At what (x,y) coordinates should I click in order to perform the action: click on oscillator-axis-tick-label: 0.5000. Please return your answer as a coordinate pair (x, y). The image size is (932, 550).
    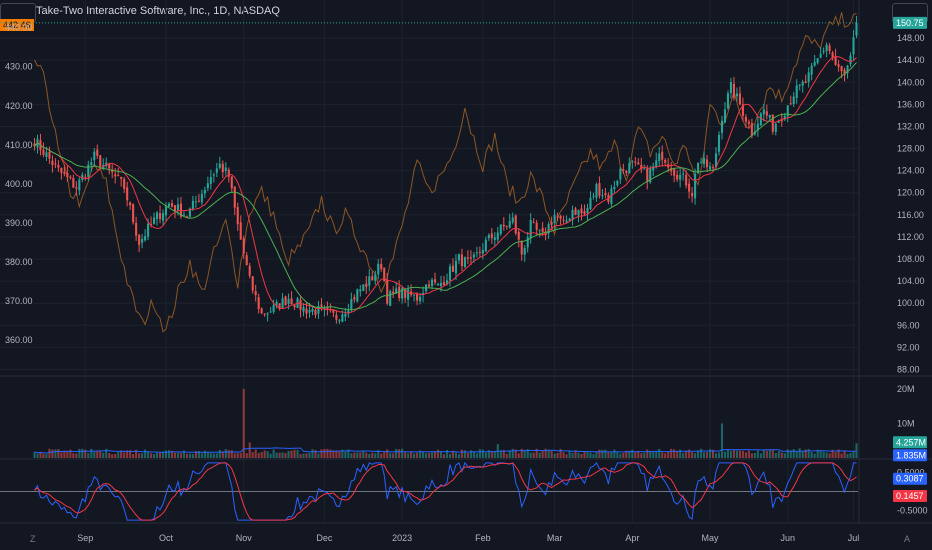
    Looking at the image, I should click on (911, 472).